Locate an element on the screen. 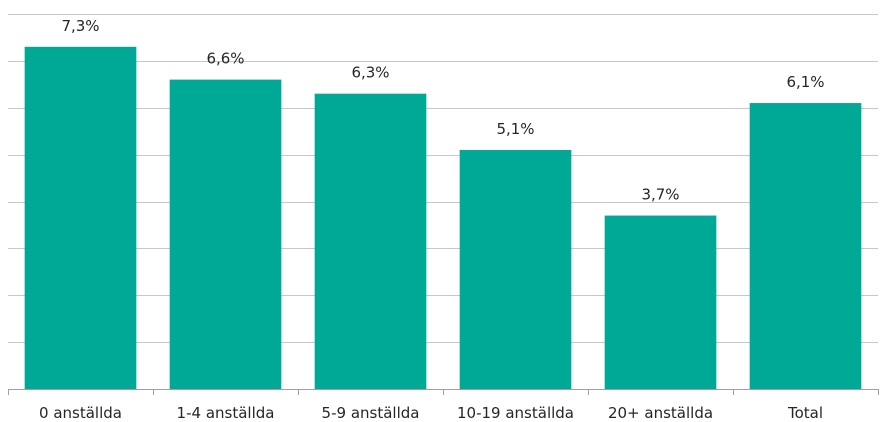 The image size is (884, 422). data-label: 6,1% is located at coordinates (805, 82).